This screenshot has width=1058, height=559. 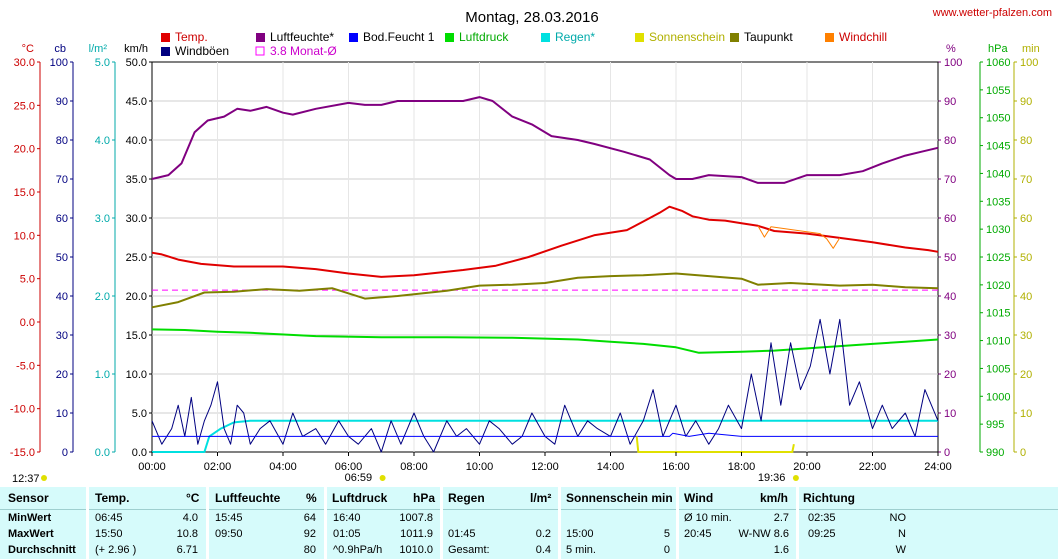 What do you see at coordinates (580, 534) in the screenshot?
I see `table-cell: 15:00` at bounding box center [580, 534].